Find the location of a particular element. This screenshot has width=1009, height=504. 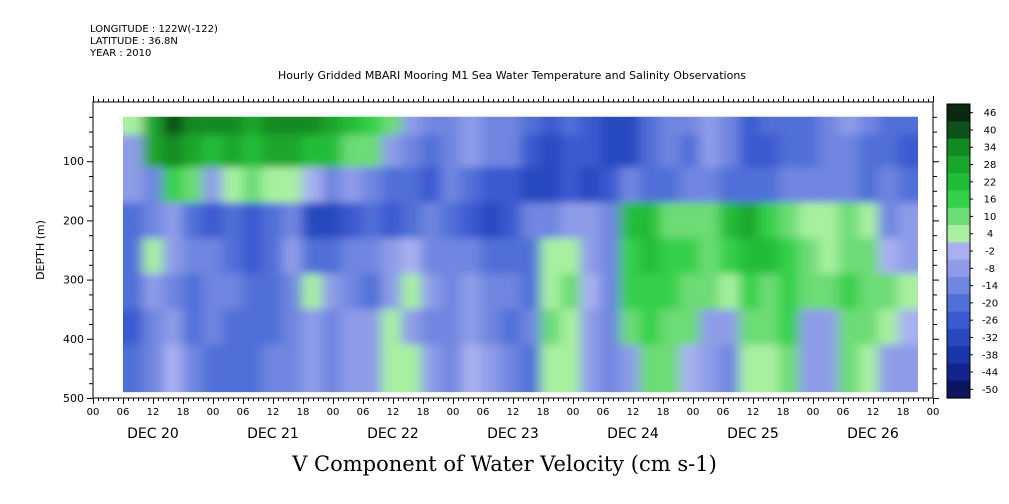

x-day-label: DEC 25 is located at coordinates (753, 434).